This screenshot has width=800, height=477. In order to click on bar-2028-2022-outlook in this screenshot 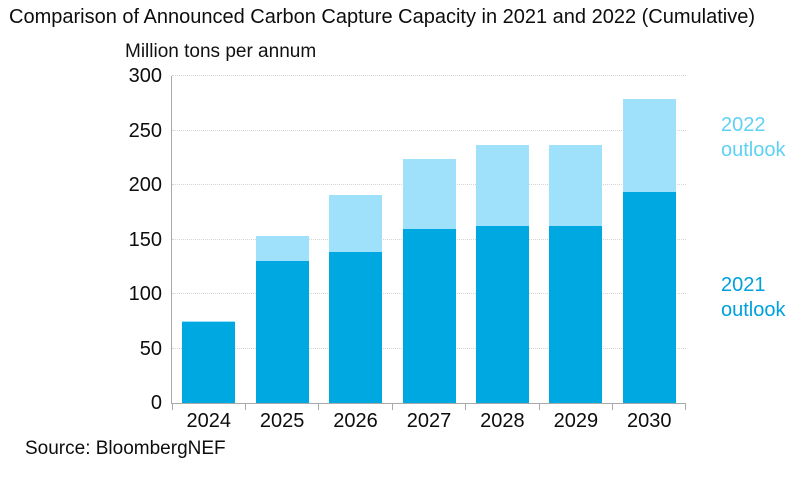, I will do `click(502, 185)`.